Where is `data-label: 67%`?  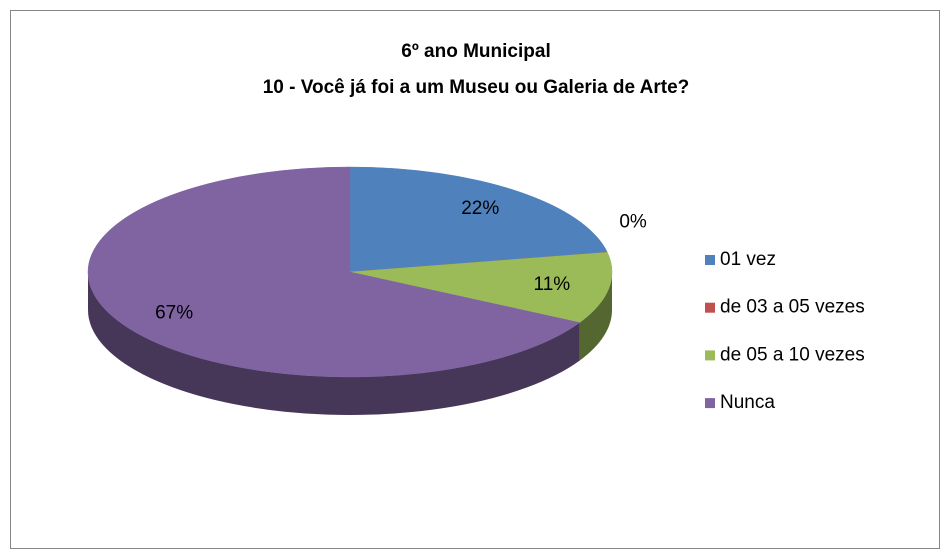 data-label: 67% is located at coordinates (174, 313).